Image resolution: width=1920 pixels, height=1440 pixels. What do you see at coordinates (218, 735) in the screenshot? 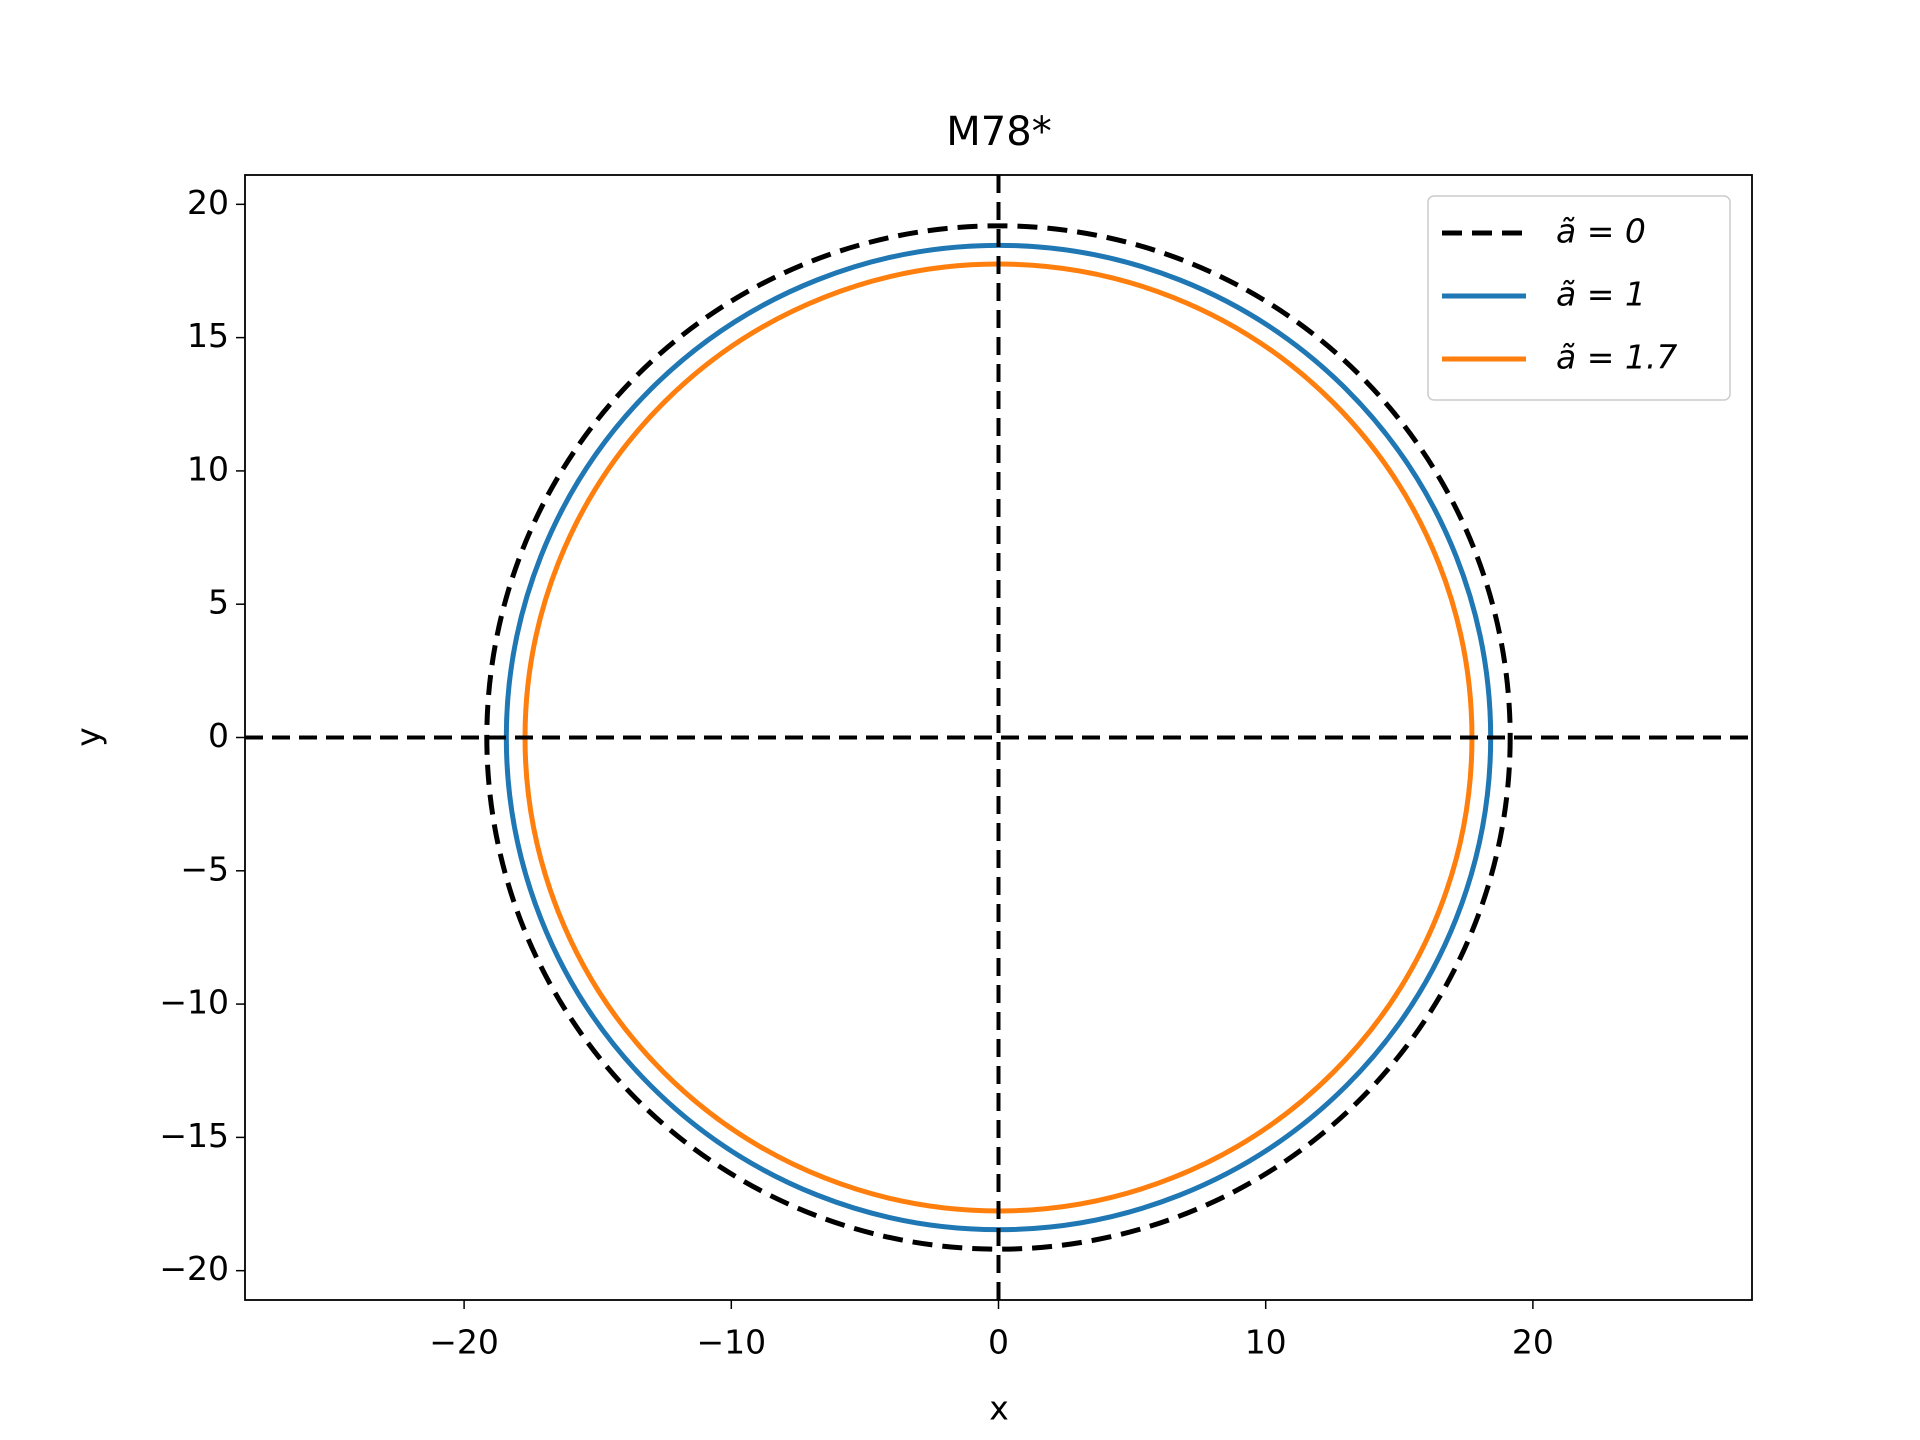
I see `y-tick-label: 0` at bounding box center [218, 735].